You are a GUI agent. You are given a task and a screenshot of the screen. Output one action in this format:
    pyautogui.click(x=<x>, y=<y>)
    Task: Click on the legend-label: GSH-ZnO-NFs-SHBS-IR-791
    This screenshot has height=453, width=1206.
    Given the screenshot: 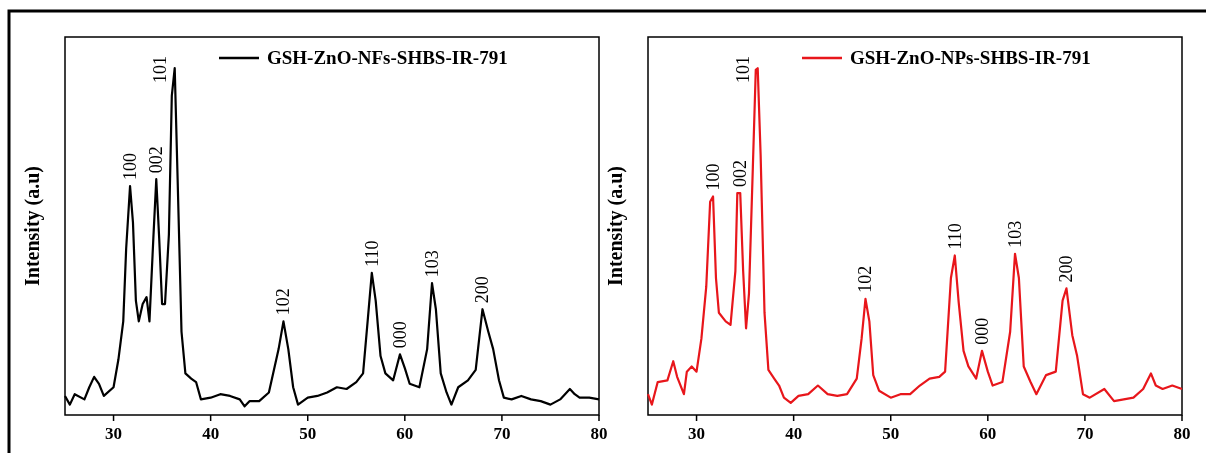 What is the action you would take?
    pyautogui.click(x=387, y=57)
    